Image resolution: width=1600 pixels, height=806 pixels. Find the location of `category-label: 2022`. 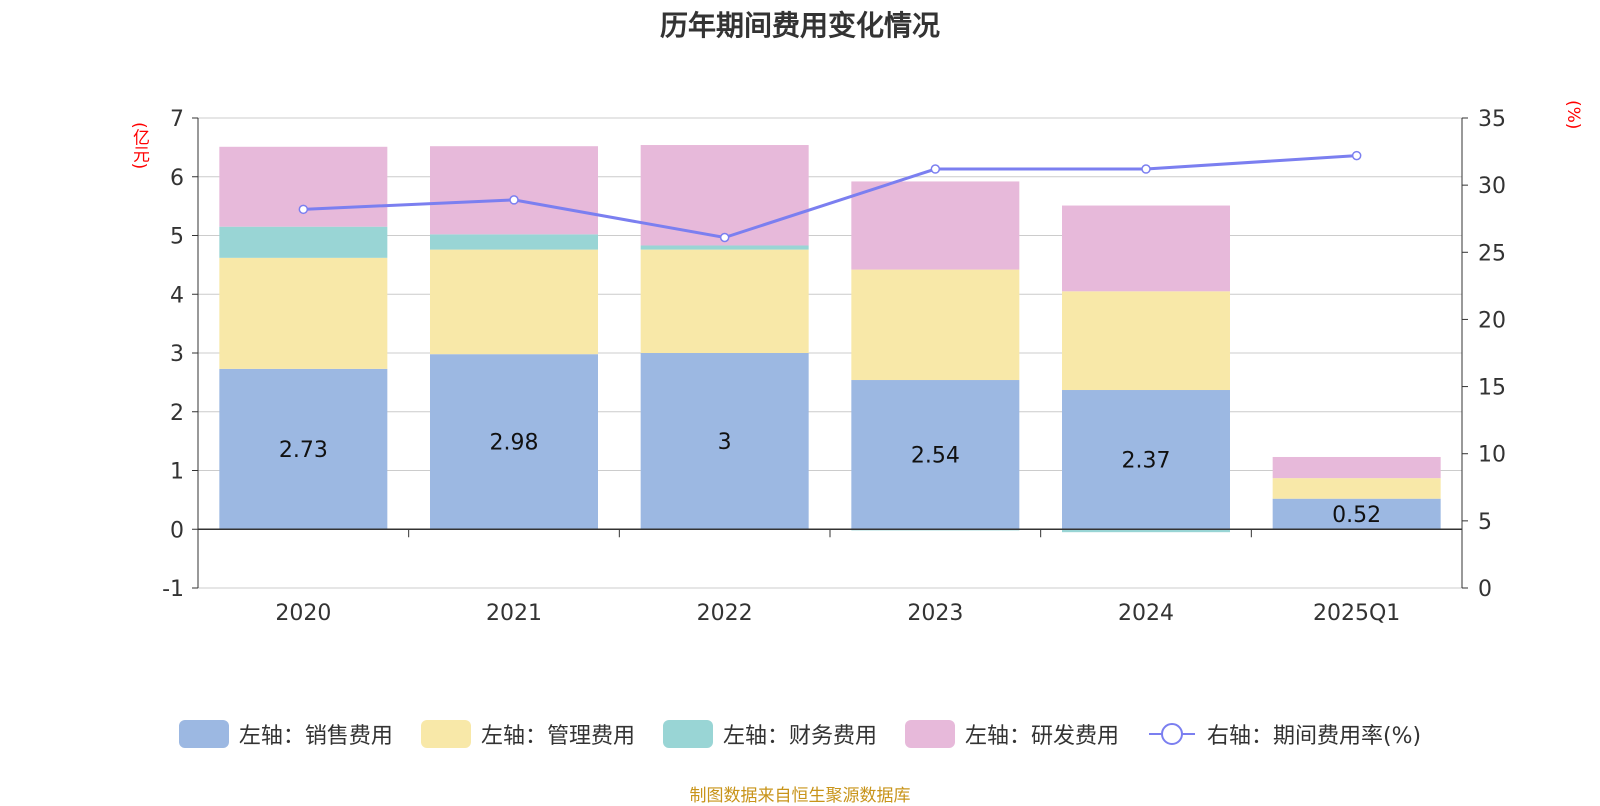

category-label: 2022 is located at coordinates (725, 613).